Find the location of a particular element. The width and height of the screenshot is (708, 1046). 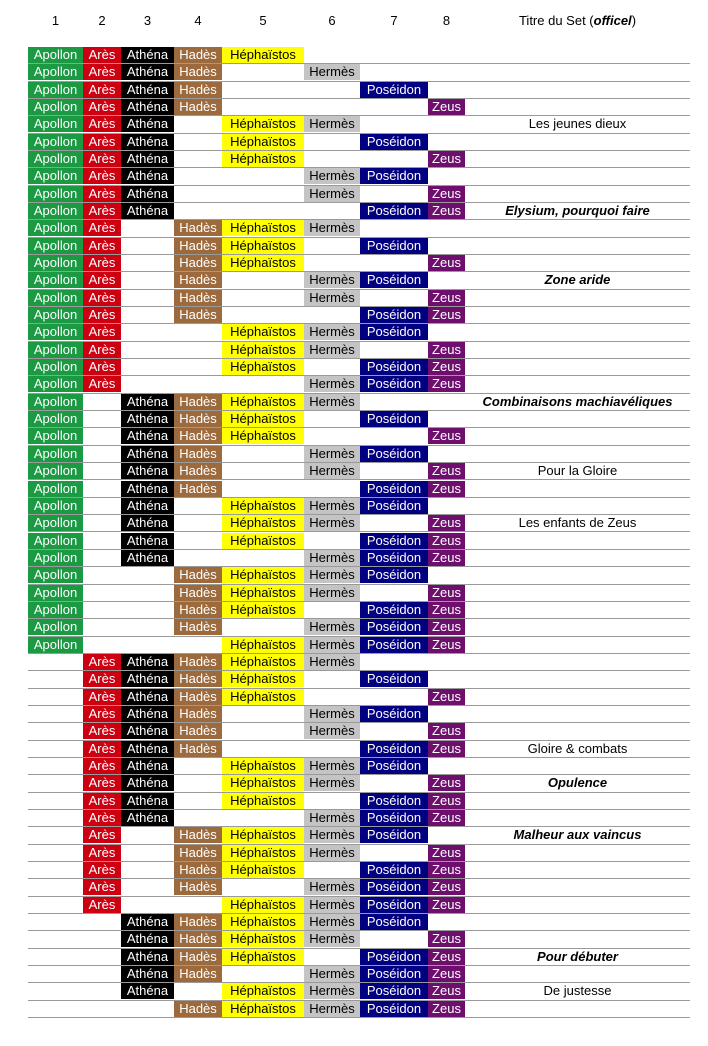

title-header: Titre du Set (officel) is located at coordinates (577, 21).